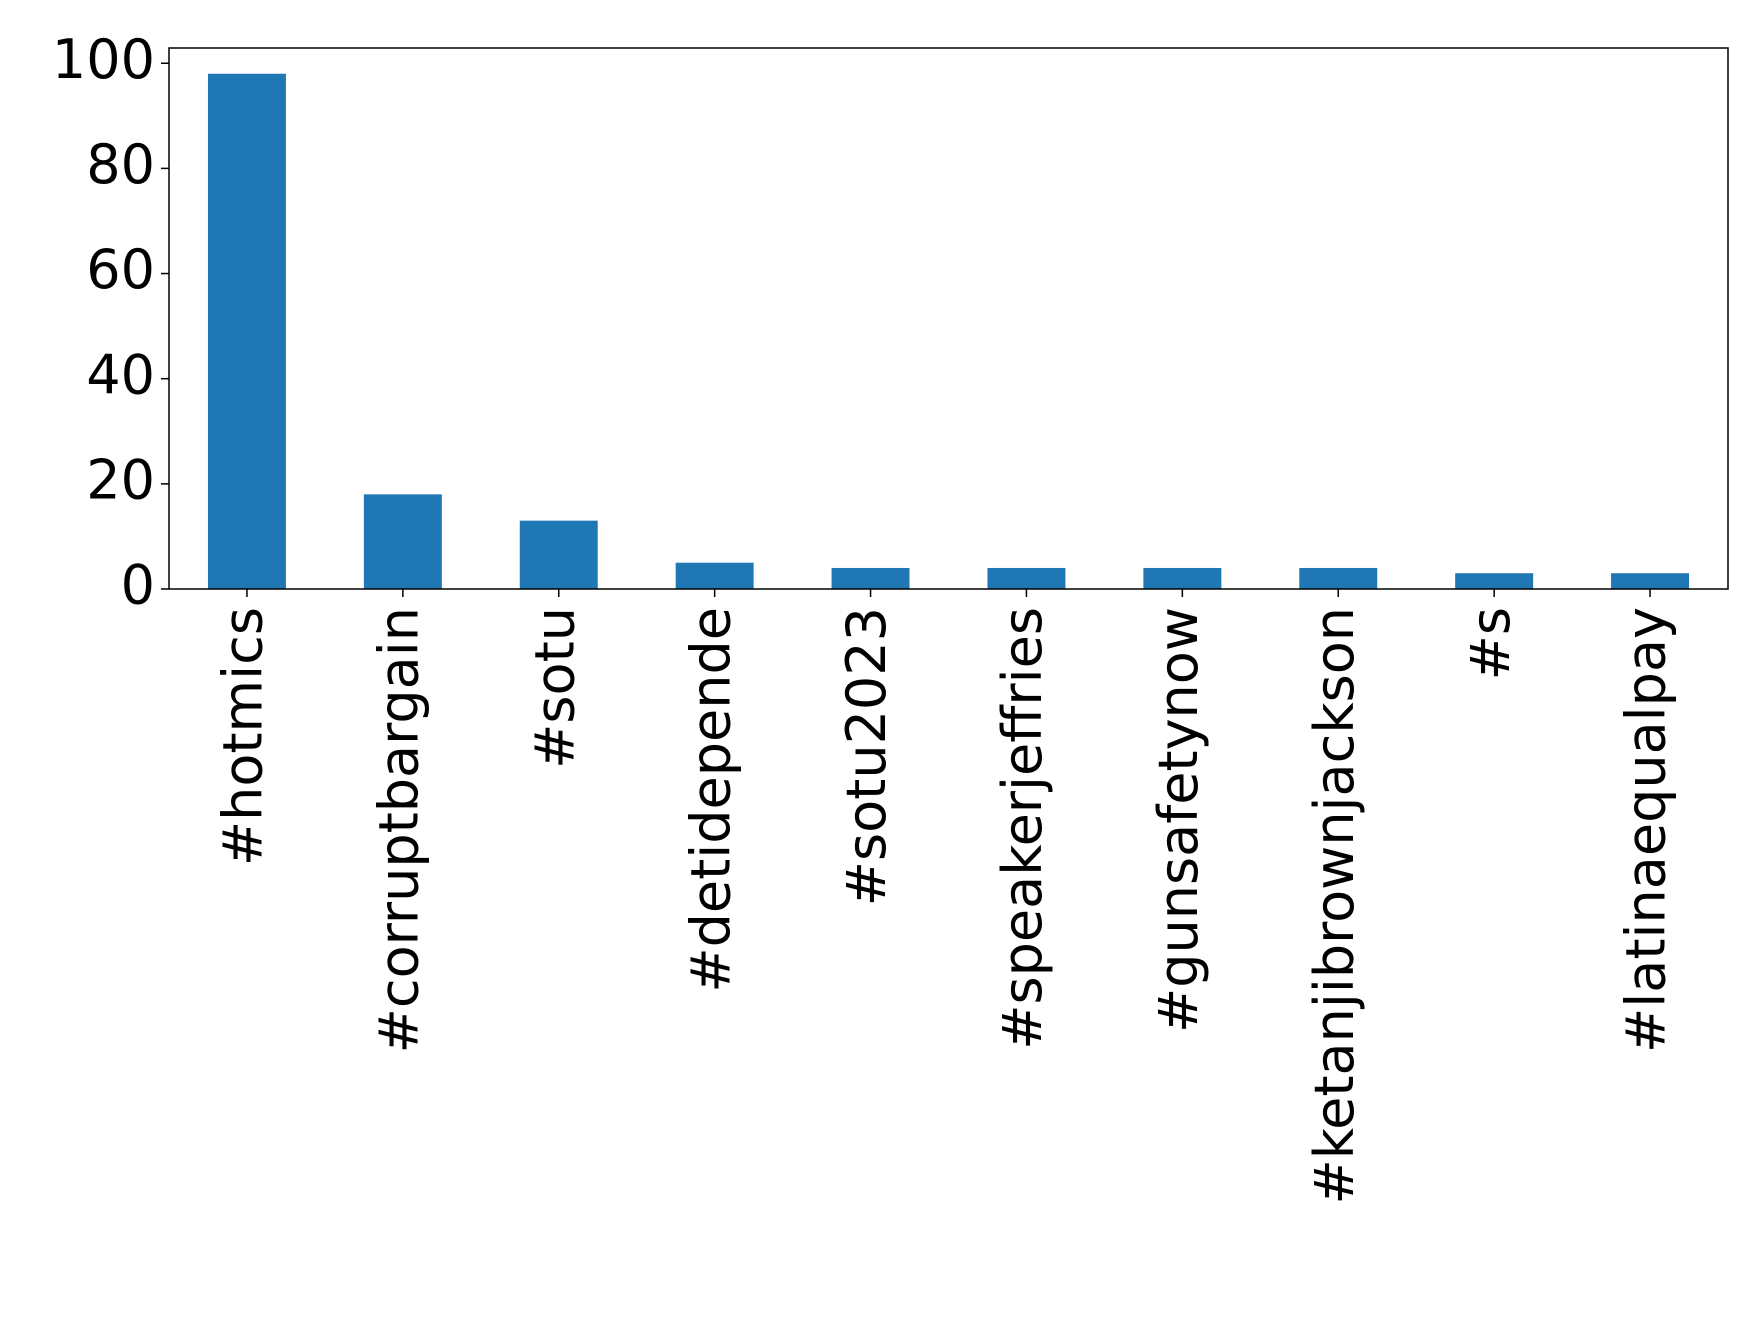  I want to click on x-tick-label: #ketanjibrownjackson, so click(1334, 905).